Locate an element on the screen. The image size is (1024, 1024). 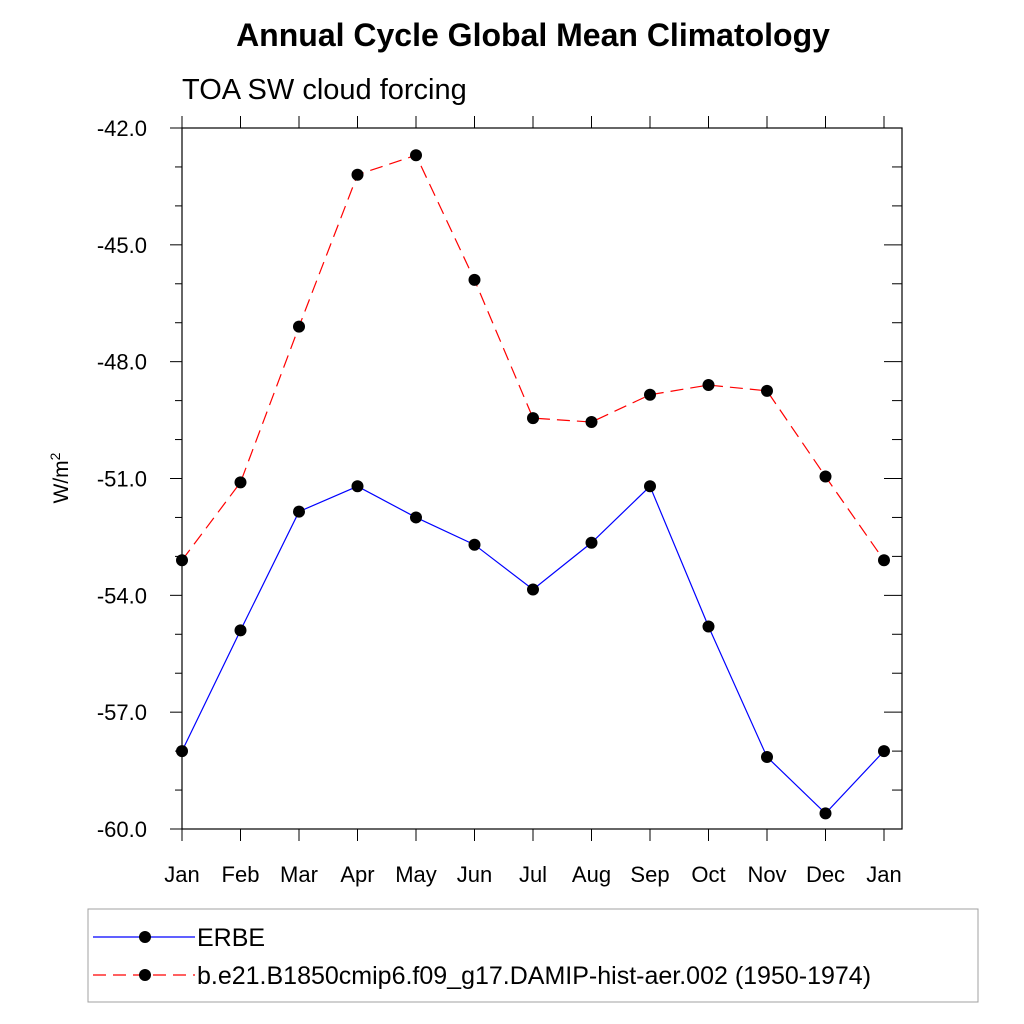
x-tick-label: Jun is located at coordinates (474, 874).